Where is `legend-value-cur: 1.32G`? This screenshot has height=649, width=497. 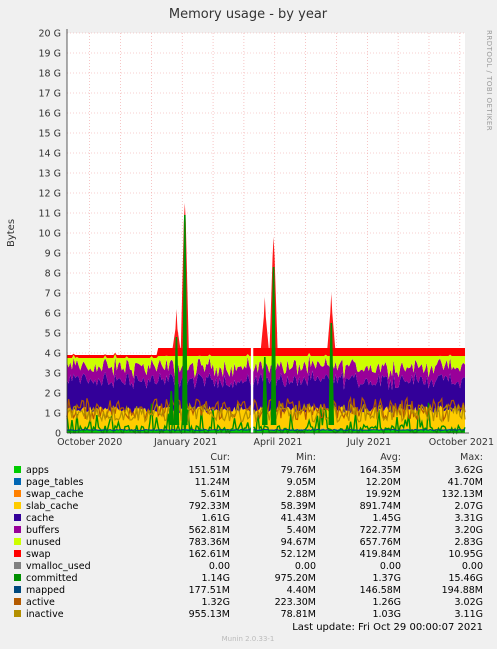
legend-value-cur: 1.32G is located at coordinates (215, 602).